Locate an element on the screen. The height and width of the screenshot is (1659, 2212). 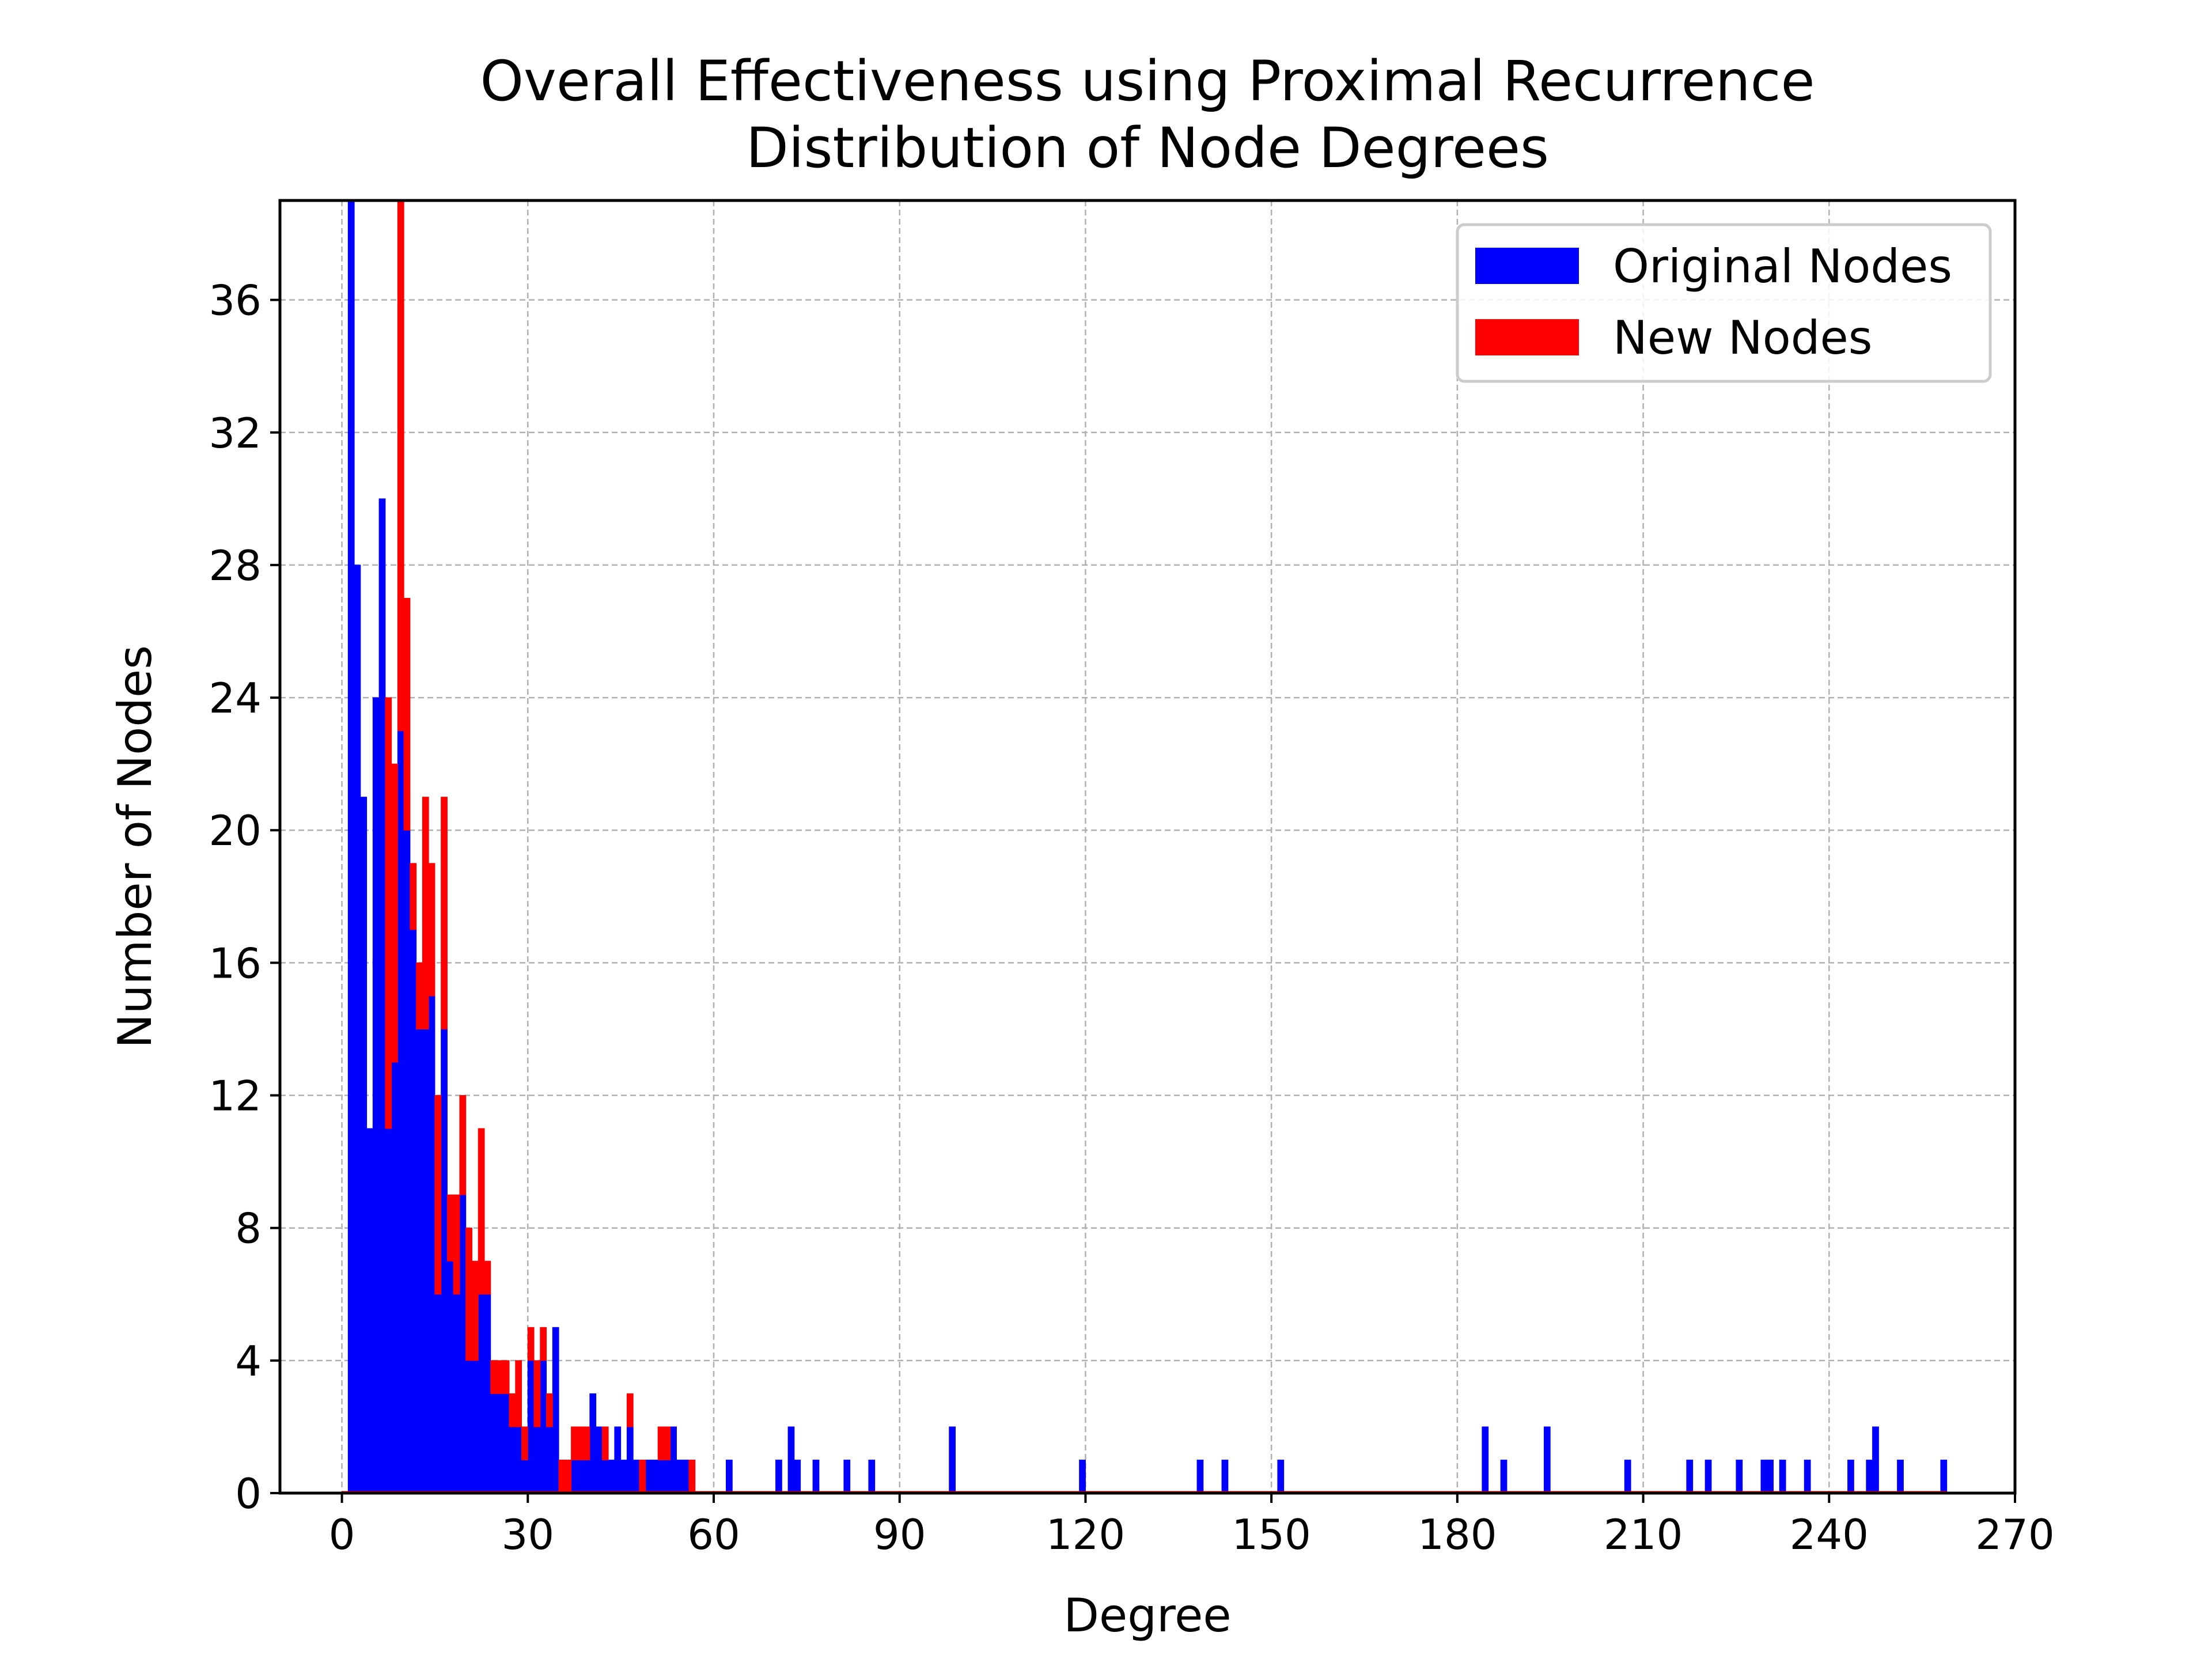
y-tick-label: 16 is located at coordinates (235, 963).